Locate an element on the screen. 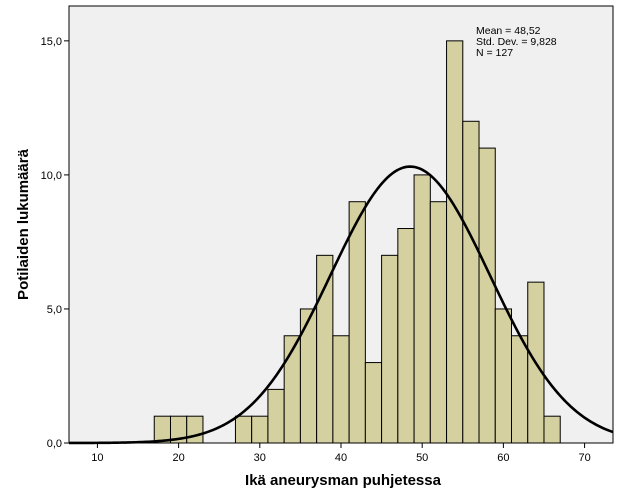 The width and height of the screenshot is (626, 501). x-axis-title: Ikä aneurysman puhjetessa is located at coordinates (343, 480).